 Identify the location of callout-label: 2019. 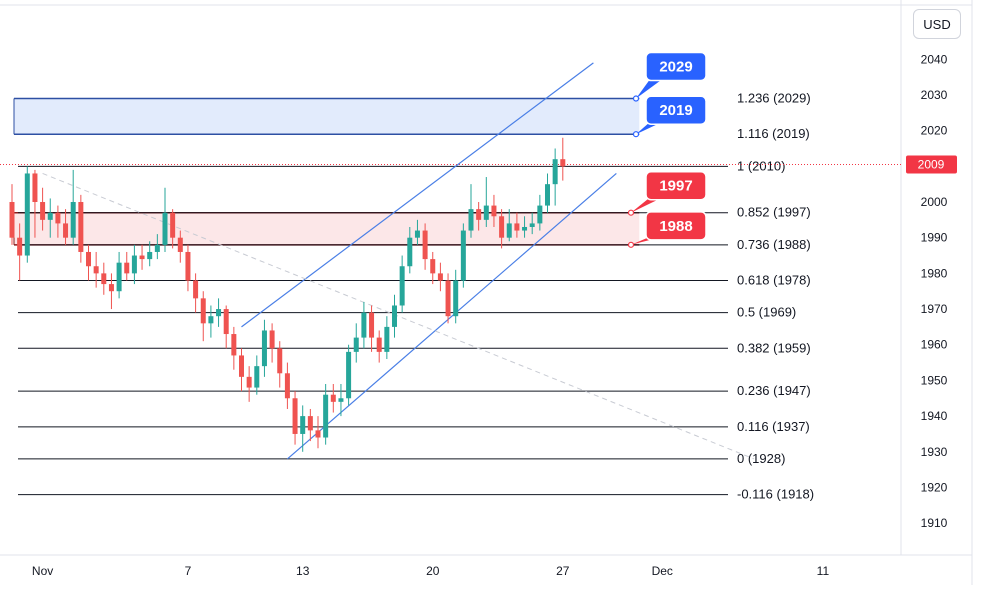
(675, 110).